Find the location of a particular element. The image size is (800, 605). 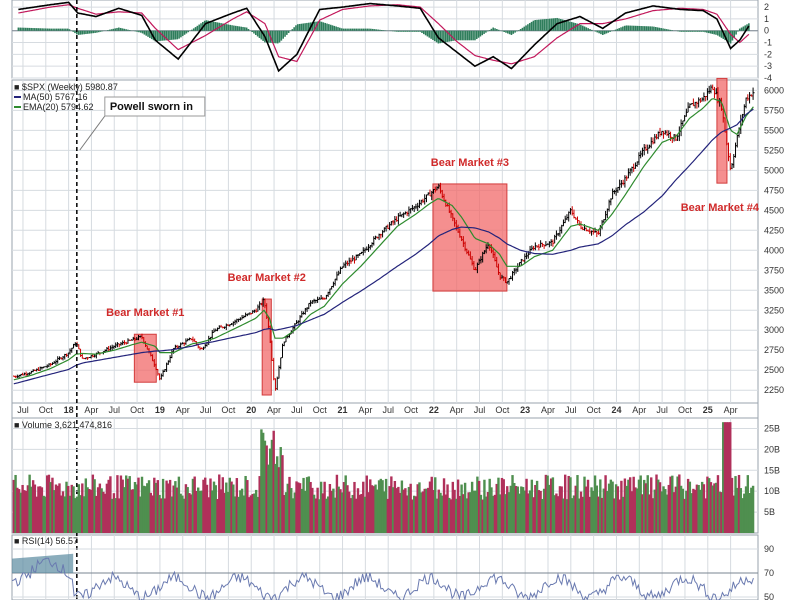

bear-market-label: Bear Market #1 is located at coordinates (145, 313).